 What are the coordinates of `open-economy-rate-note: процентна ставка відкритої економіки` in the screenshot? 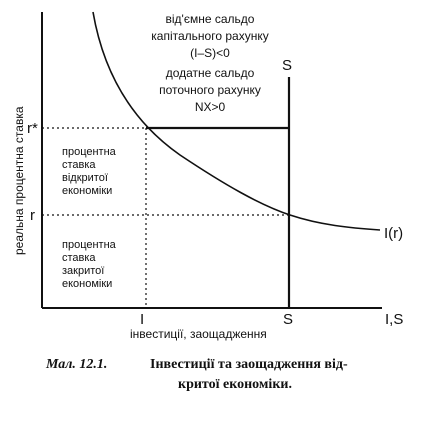 It's located at (89, 171).